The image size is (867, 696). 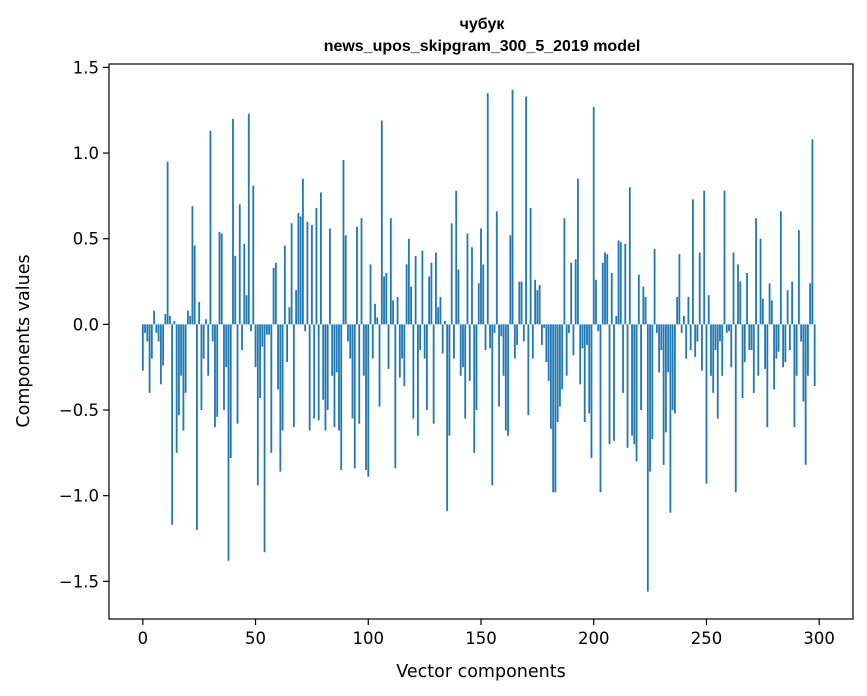 What do you see at coordinates (594, 638) in the screenshot?
I see `x-tick-label: 200` at bounding box center [594, 638].